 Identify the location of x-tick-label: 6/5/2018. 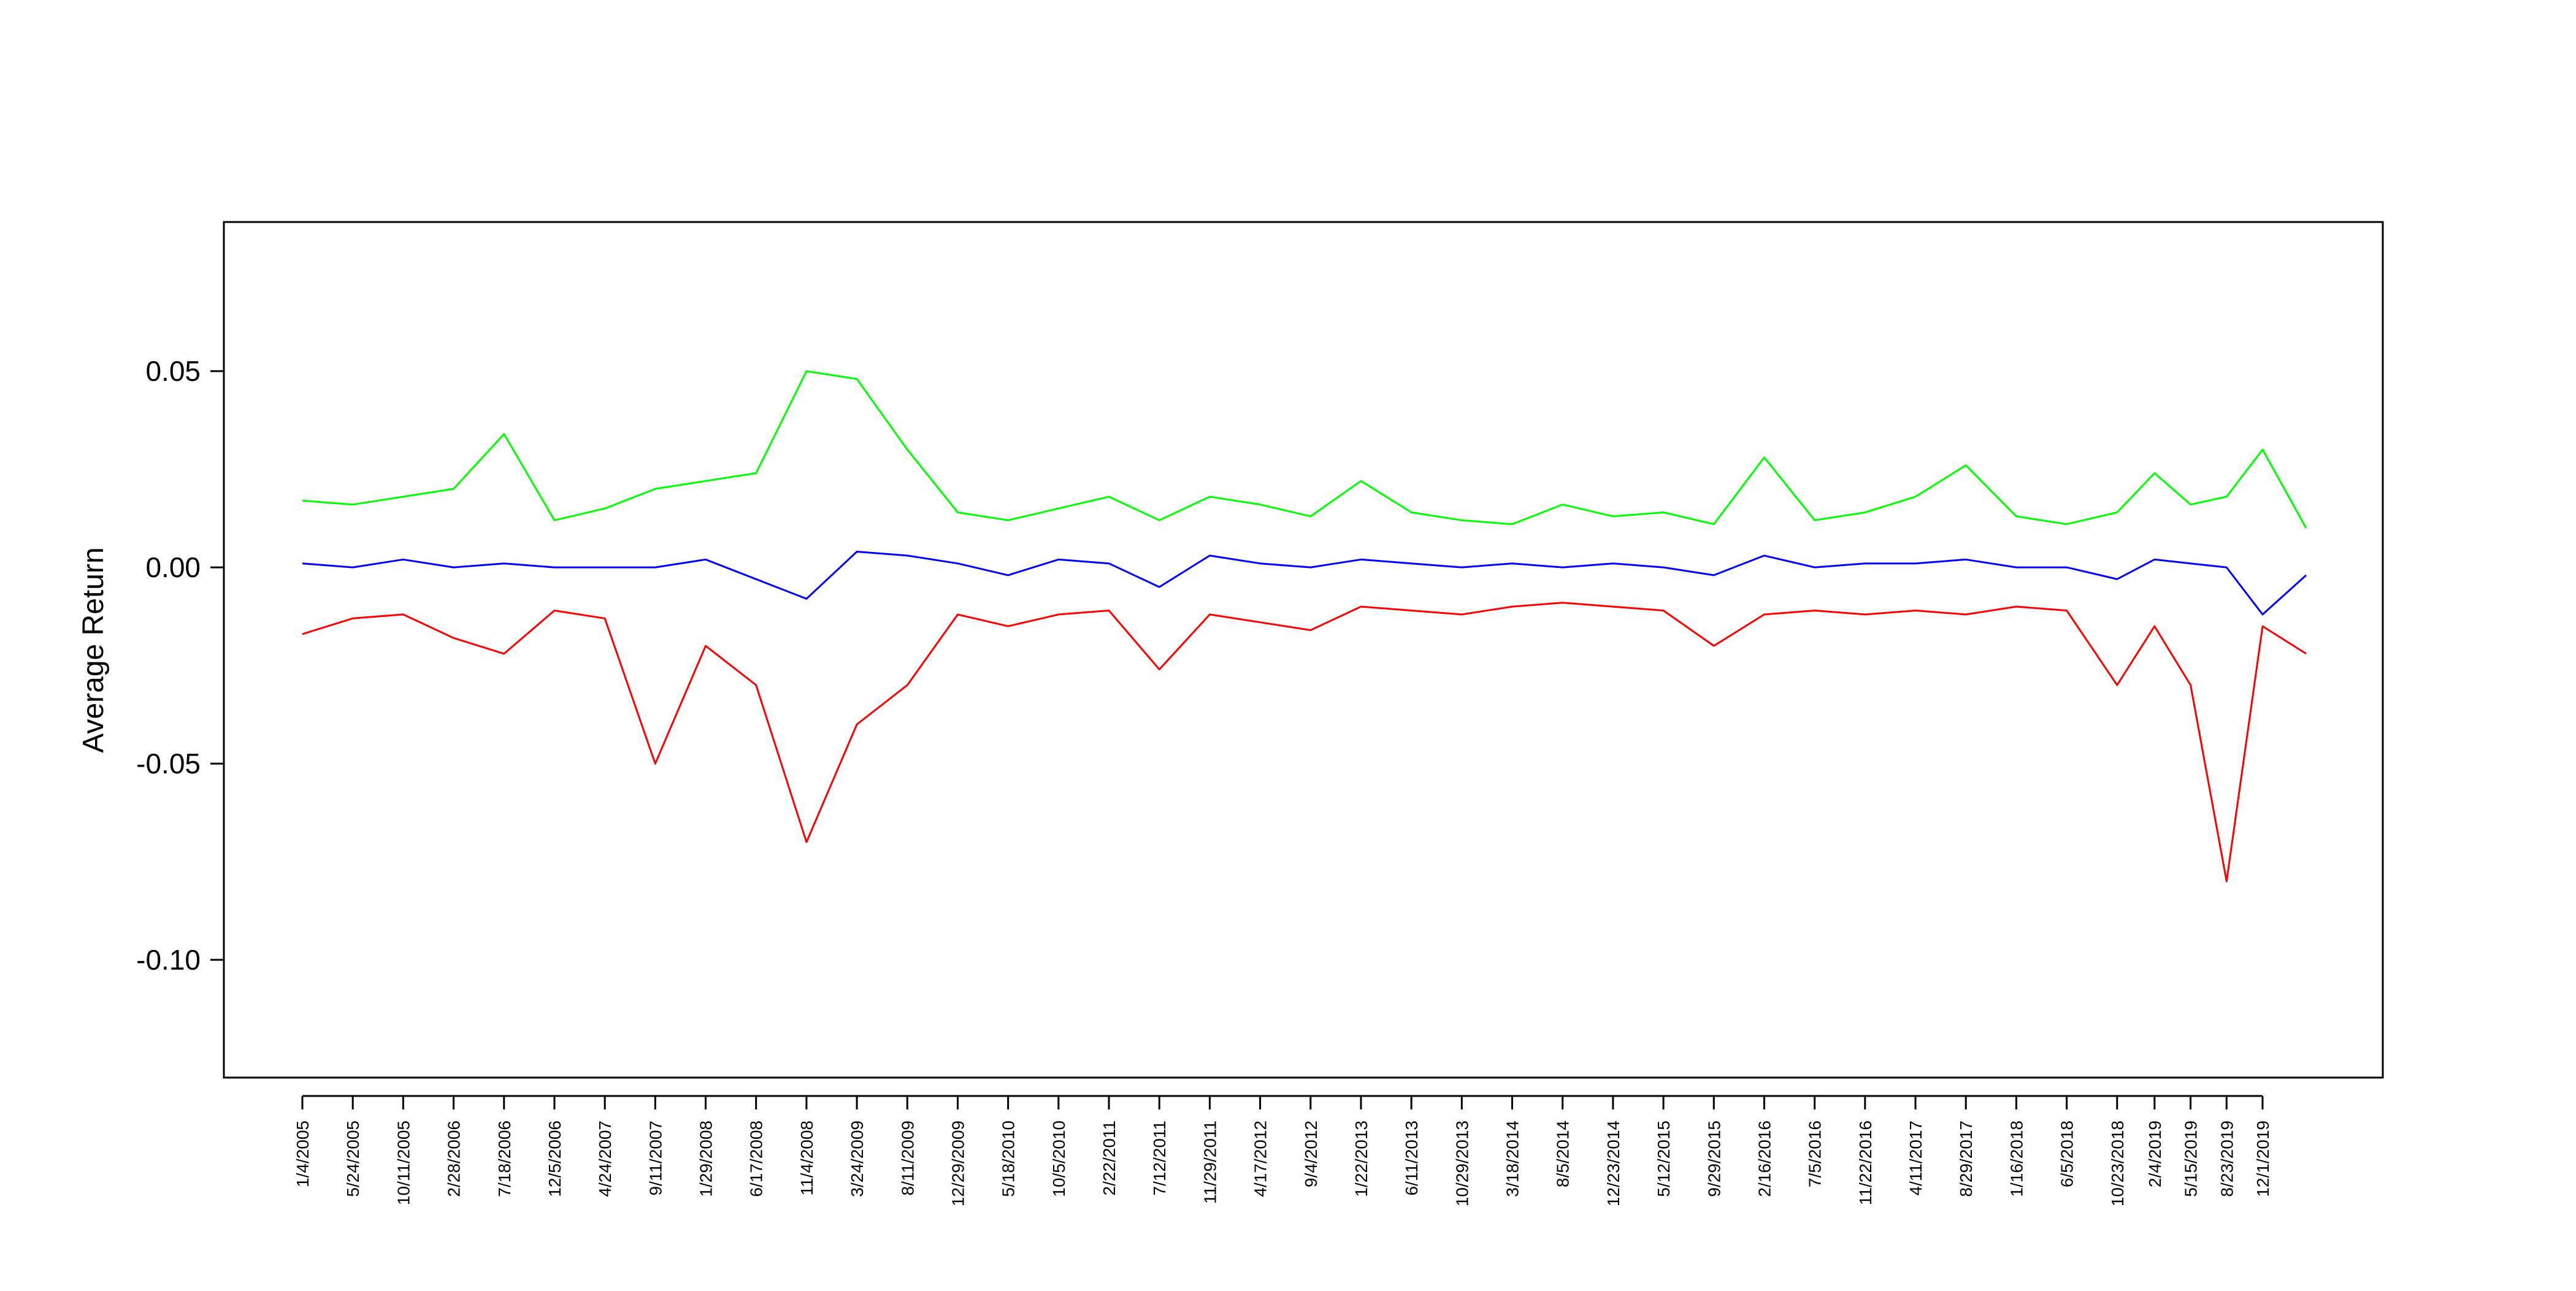
(2067, 1154).